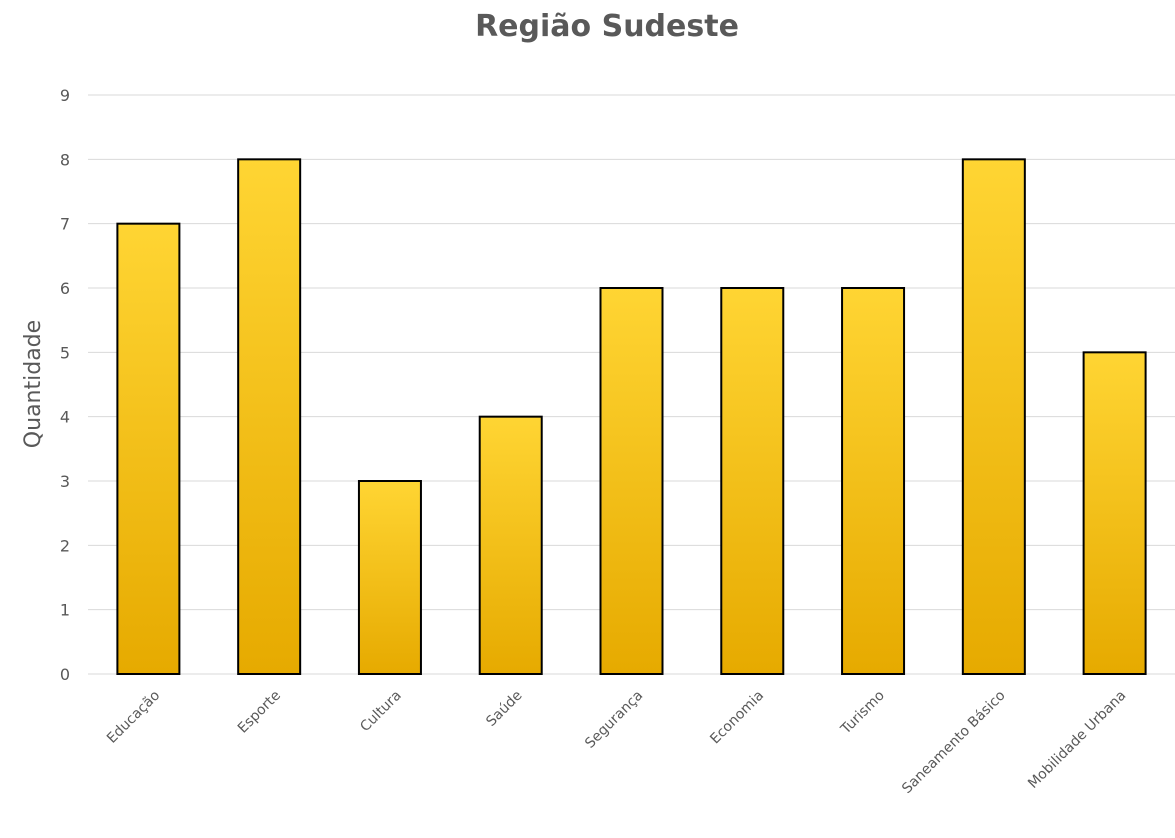  Describe the element at coordinates (65, 224) in the screenshot. I see `y-tick-label: 7` at that location.